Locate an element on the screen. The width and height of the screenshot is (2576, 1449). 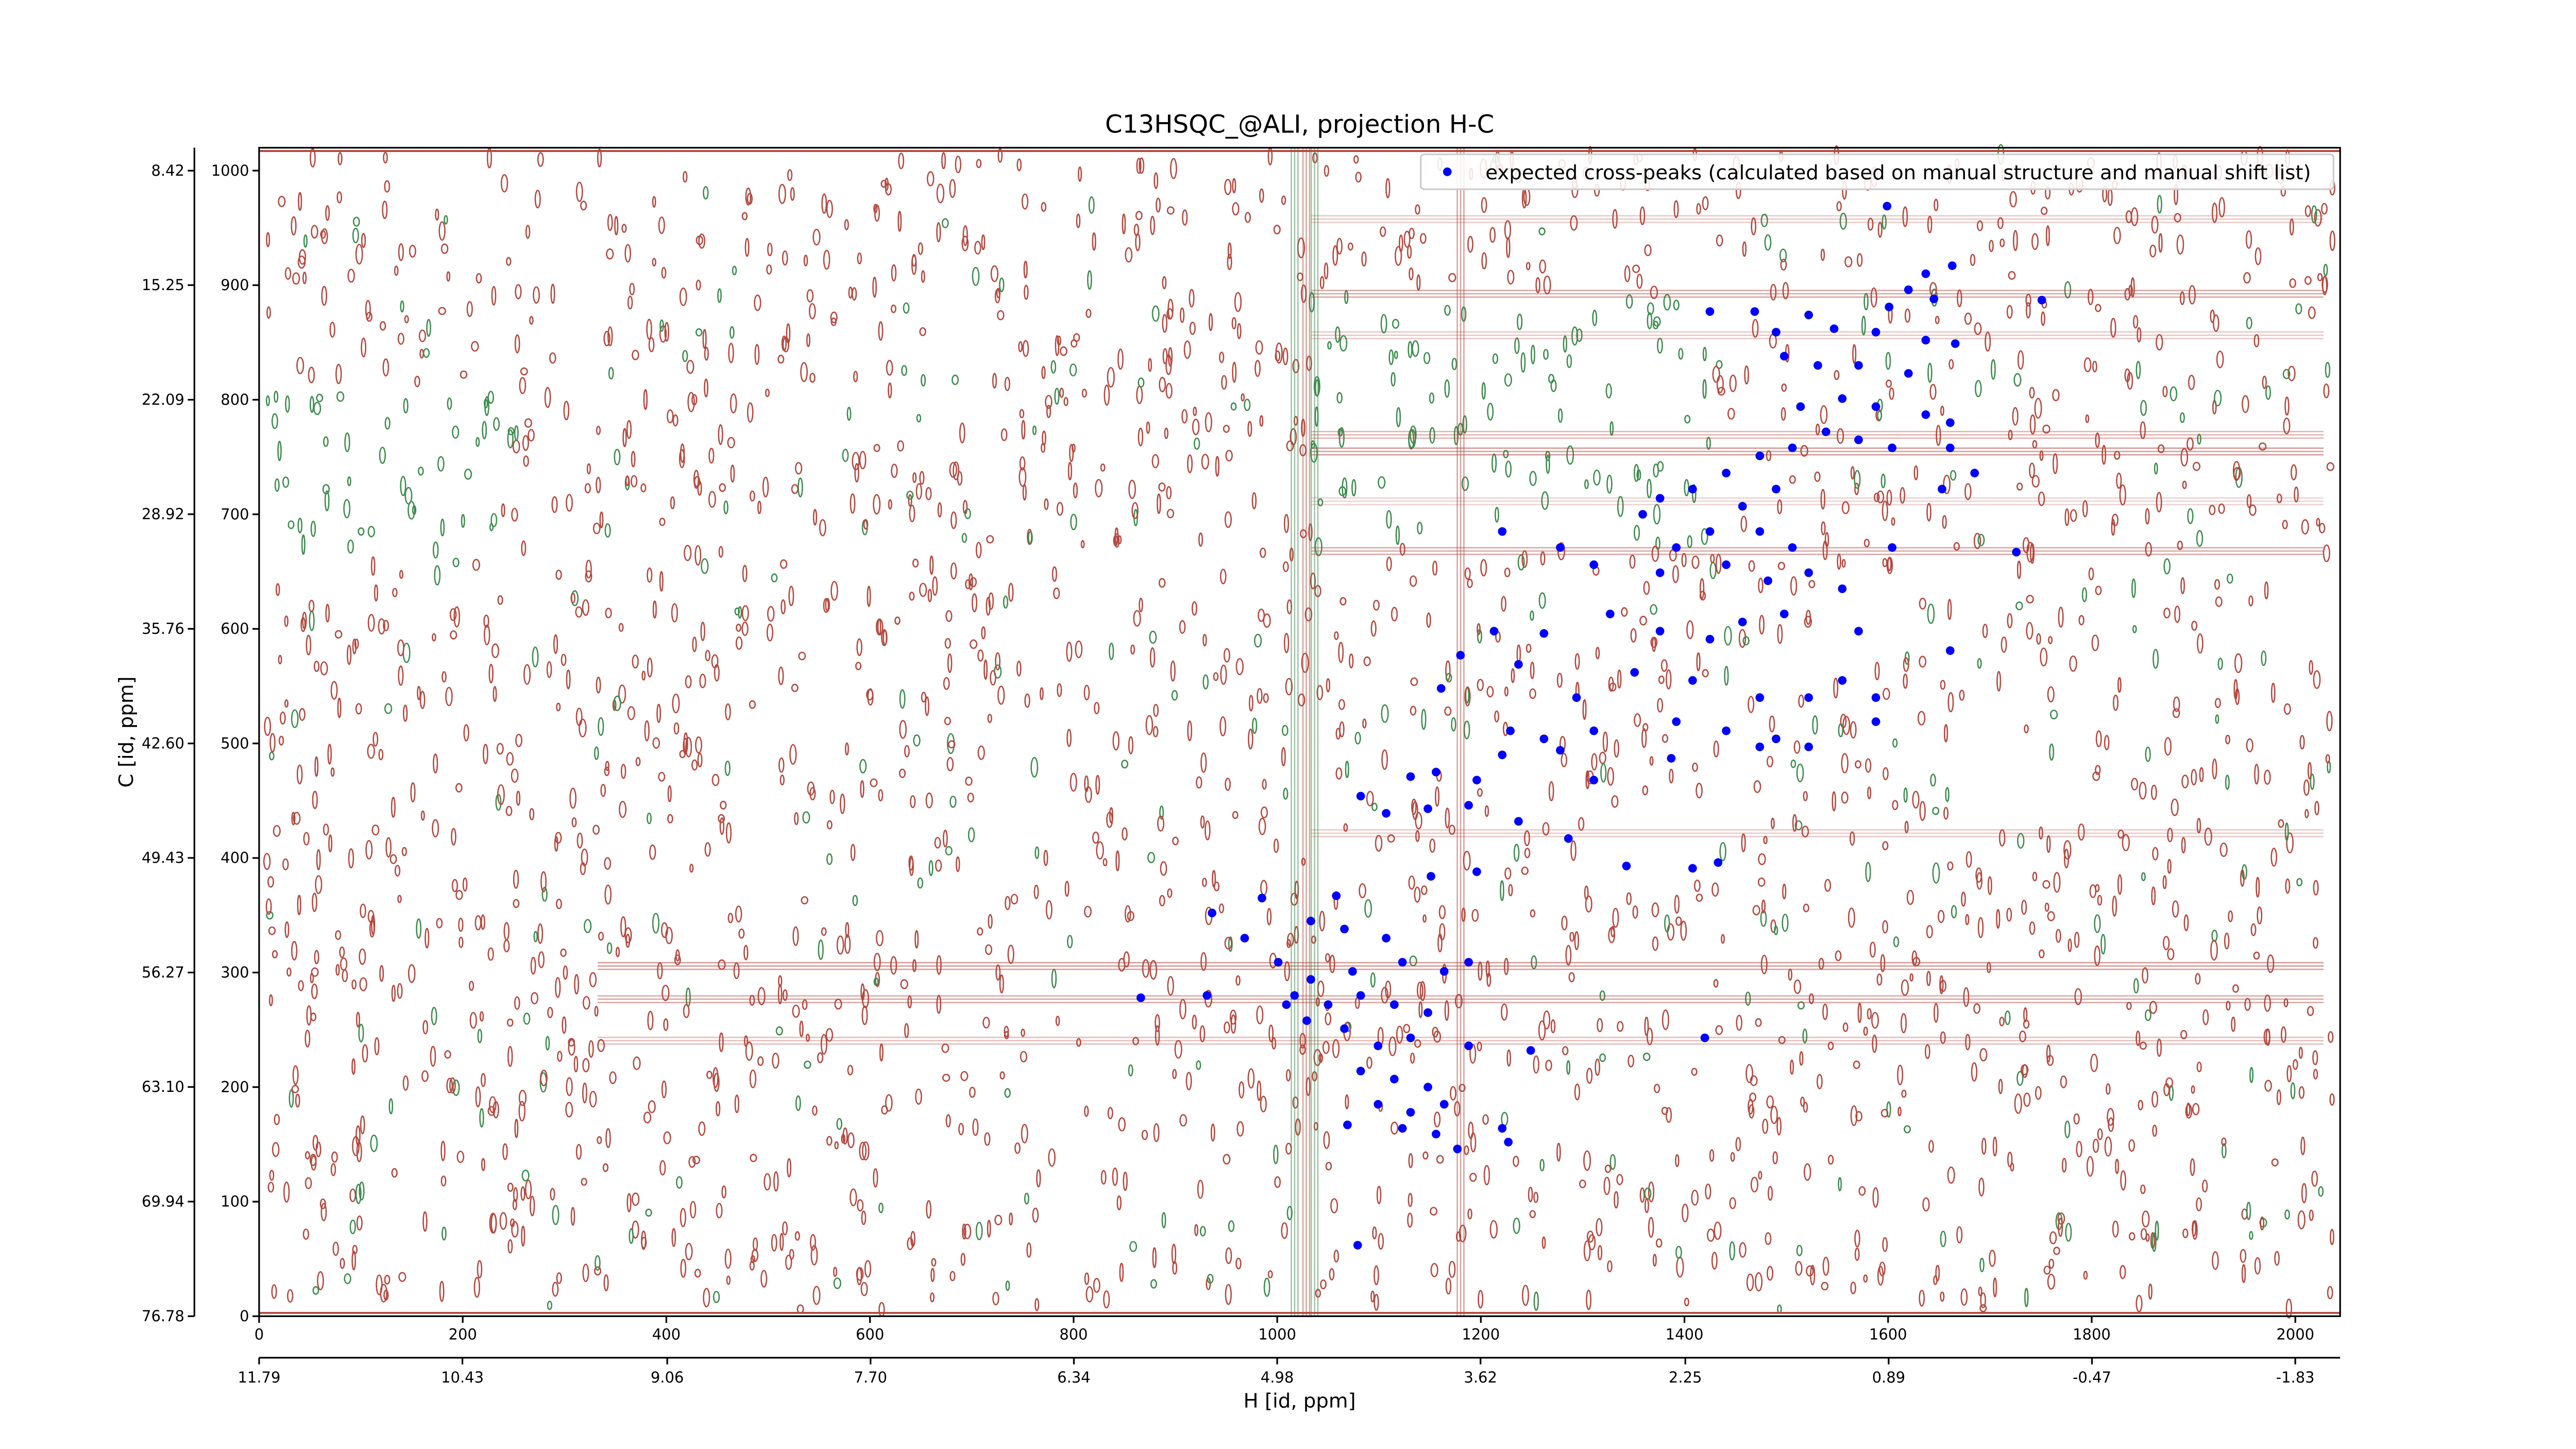
x-tick-label: 600 is located at coordinates (870, 1334).